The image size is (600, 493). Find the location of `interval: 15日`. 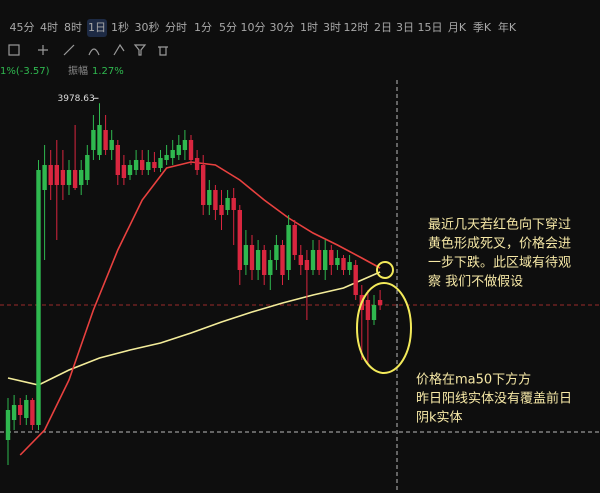

interval: 15日 is located at coordinates (430, 27).